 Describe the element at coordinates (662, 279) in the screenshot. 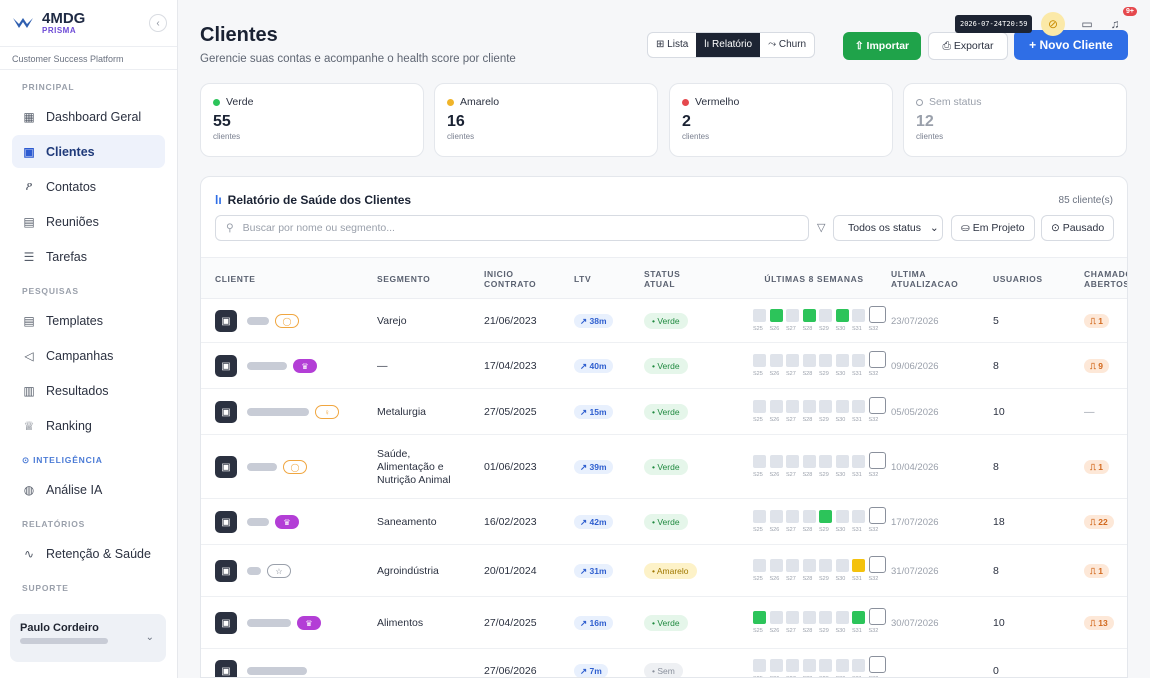

I see `column-header-4: STATUS ATUAL` at that location.